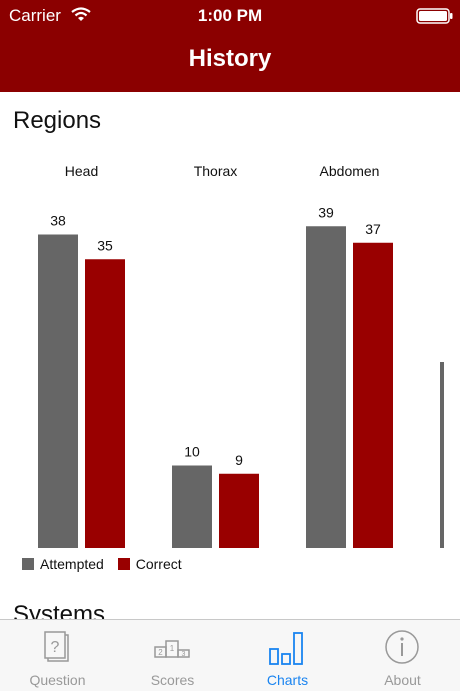 The height and width of the screenshot is (691, 460). What do you see at coordinates (184, 654) in the screenshot?
I see `svg-text: 3` at bounding box center [184, 654].